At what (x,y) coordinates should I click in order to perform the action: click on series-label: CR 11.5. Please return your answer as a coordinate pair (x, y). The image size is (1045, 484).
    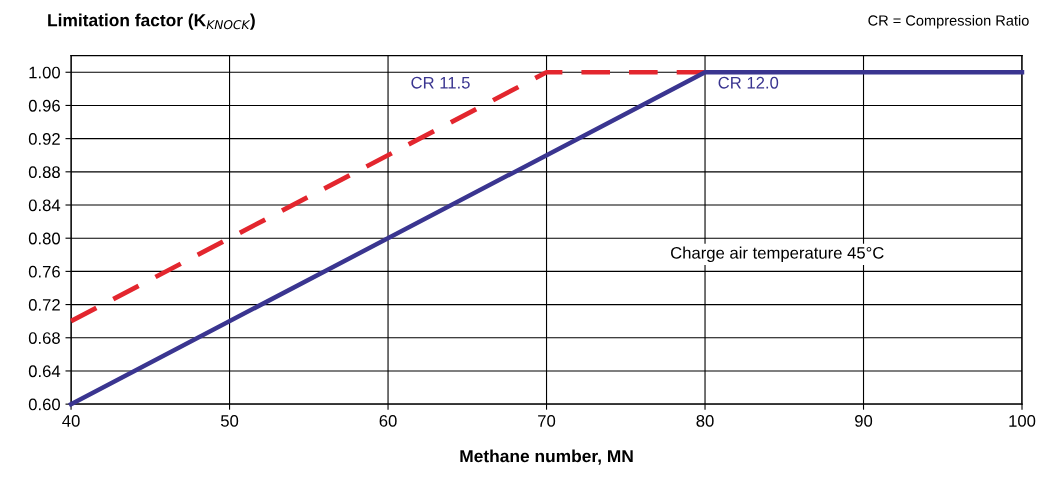
    Looking at the image, I should click on (440, 82).